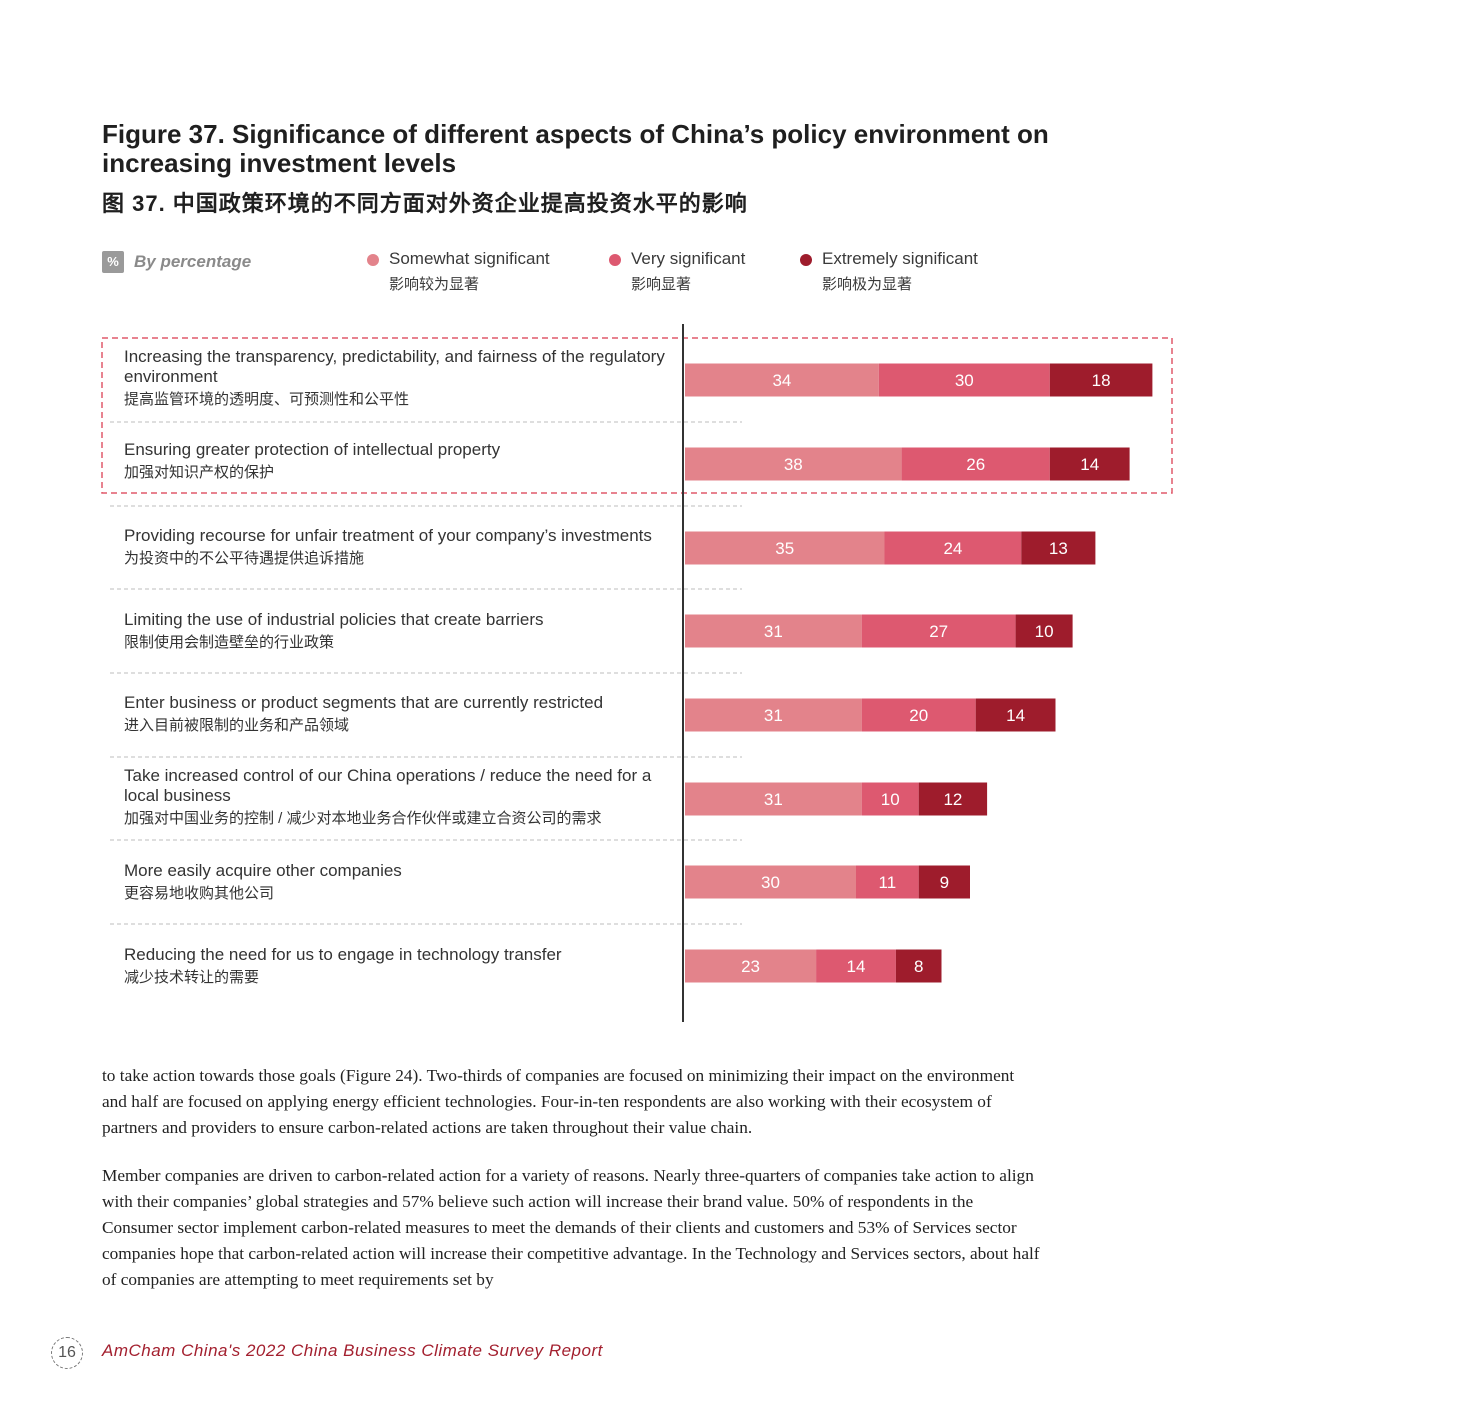  I want to click on data-label: 34, so click(781, 380).